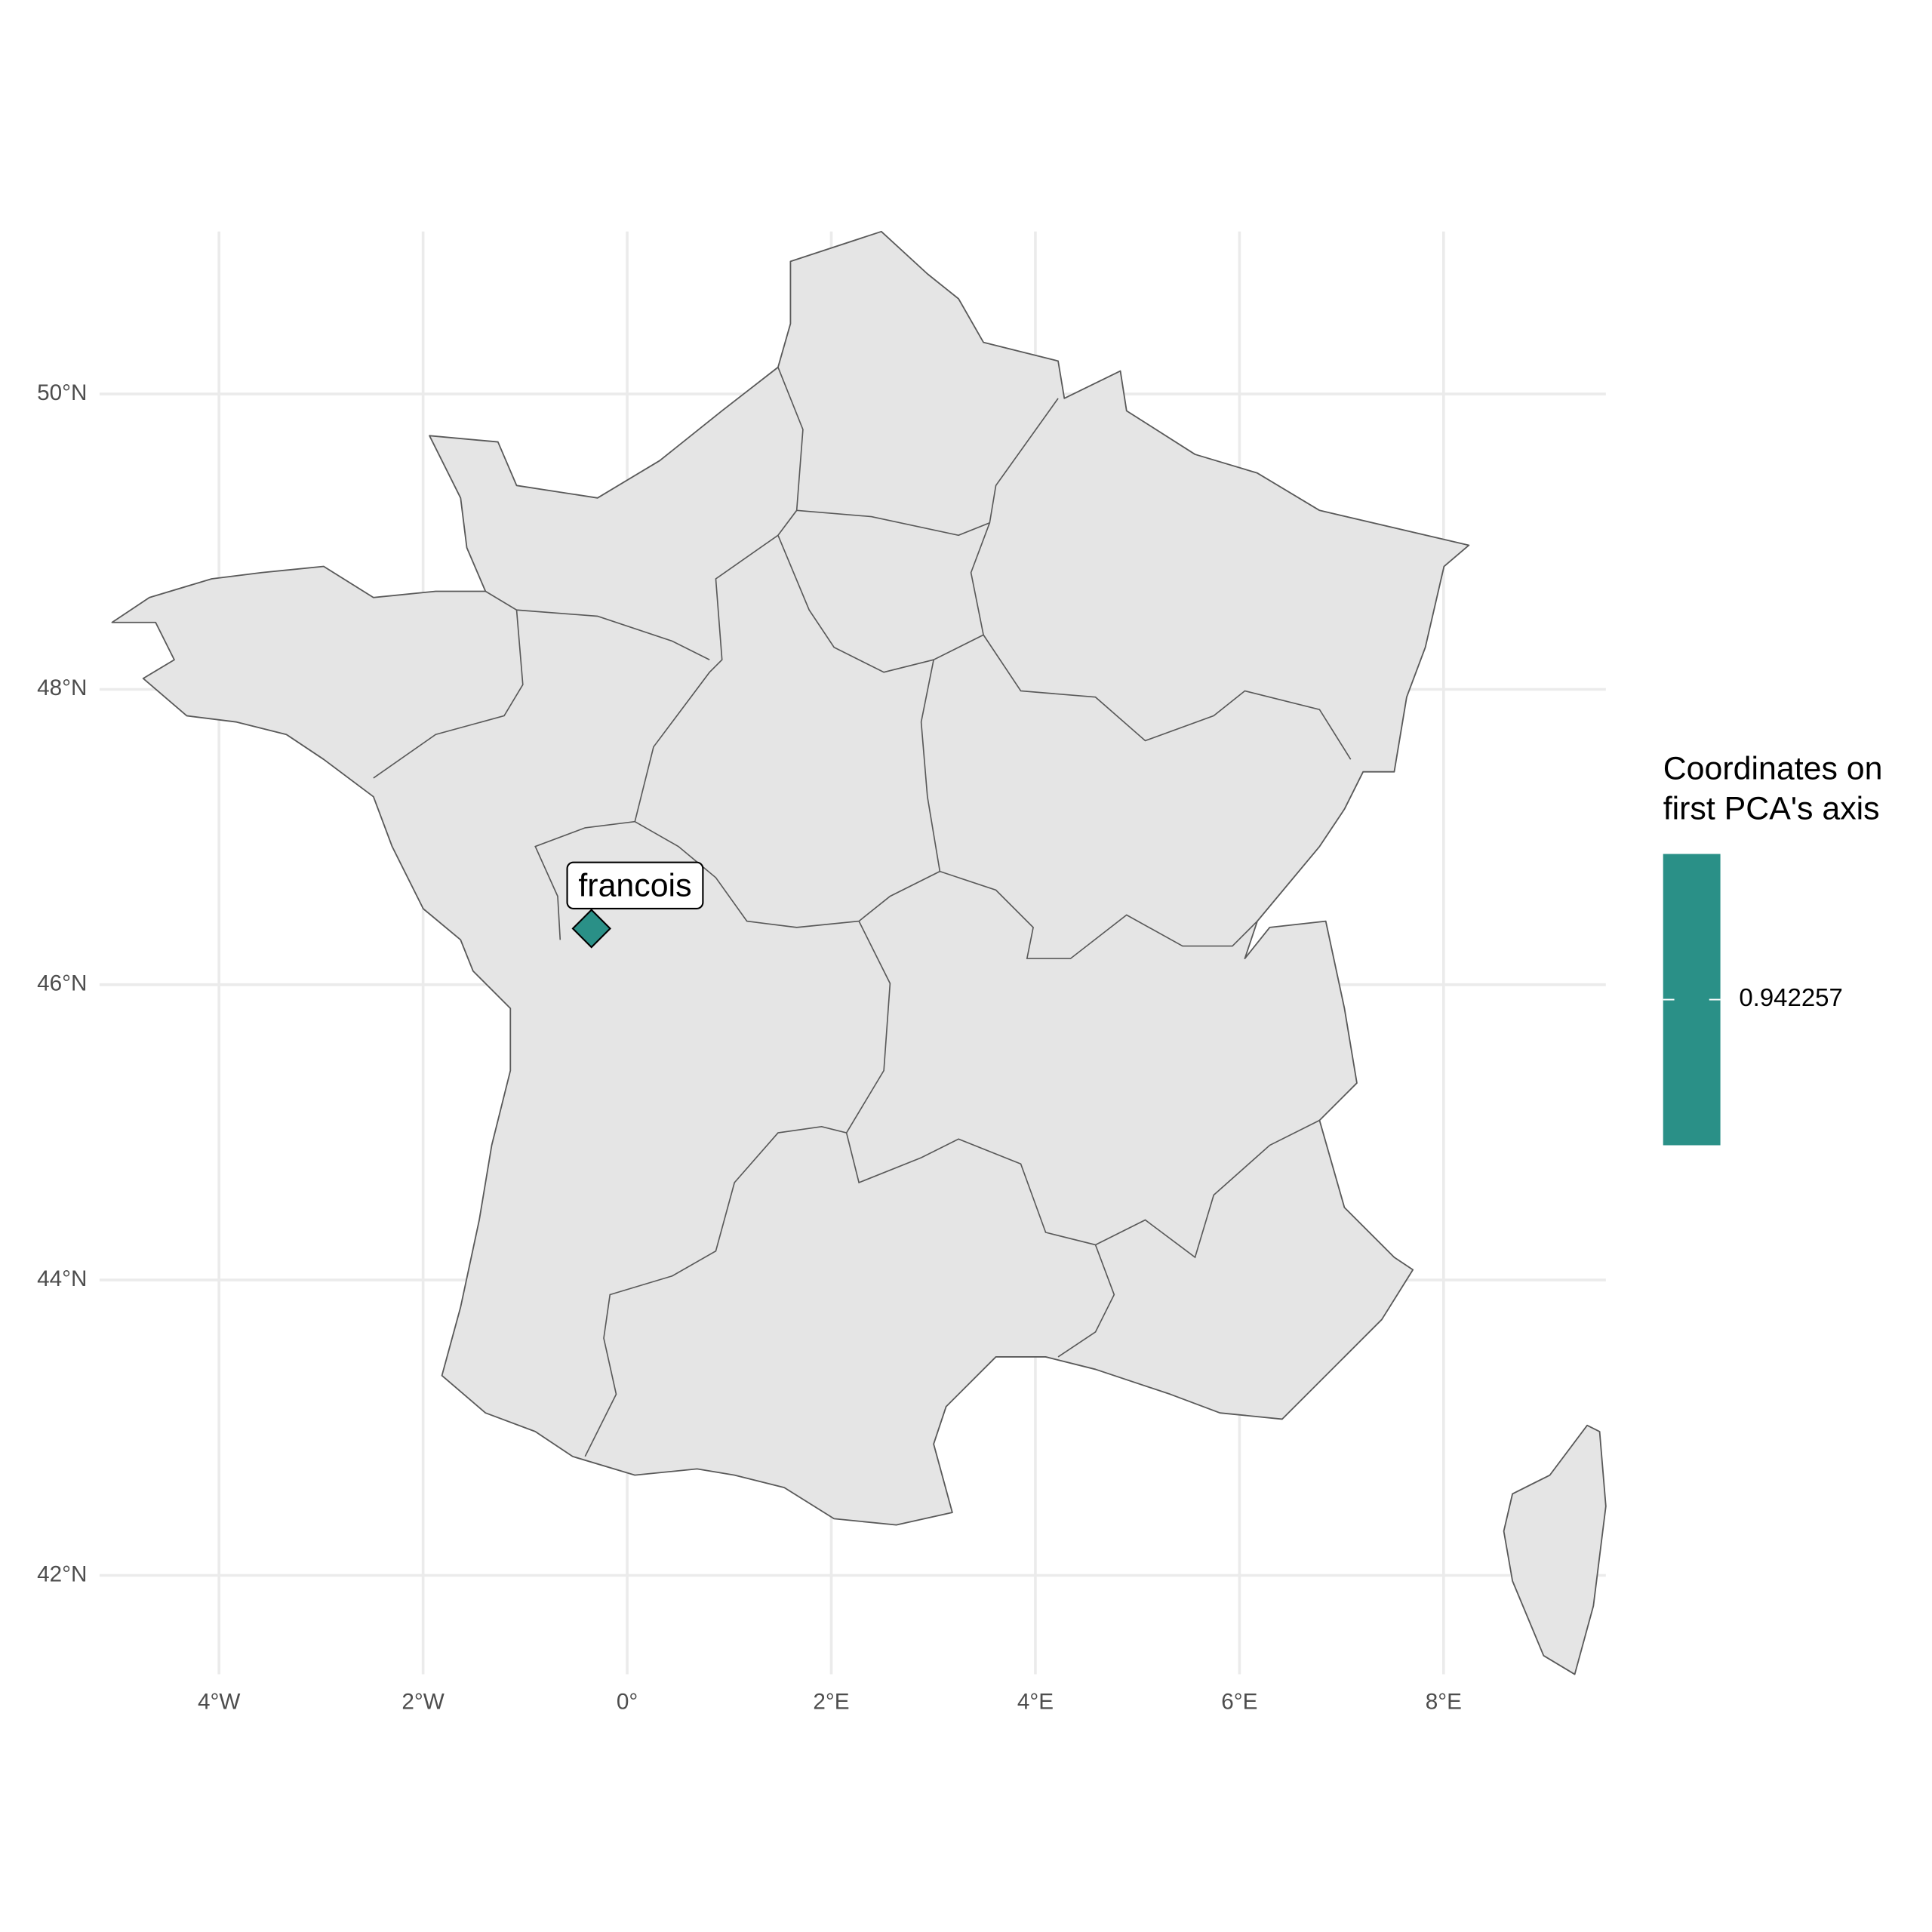  I want to click on label-box, so click(635, 885).